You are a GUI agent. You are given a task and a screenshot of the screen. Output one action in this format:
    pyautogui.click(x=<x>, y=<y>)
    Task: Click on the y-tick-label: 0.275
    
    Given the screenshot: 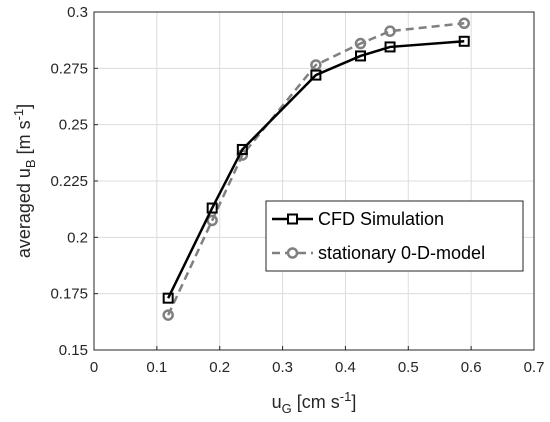 What is the action you would take?
    pyautogui.click(x=69, y=68)
    